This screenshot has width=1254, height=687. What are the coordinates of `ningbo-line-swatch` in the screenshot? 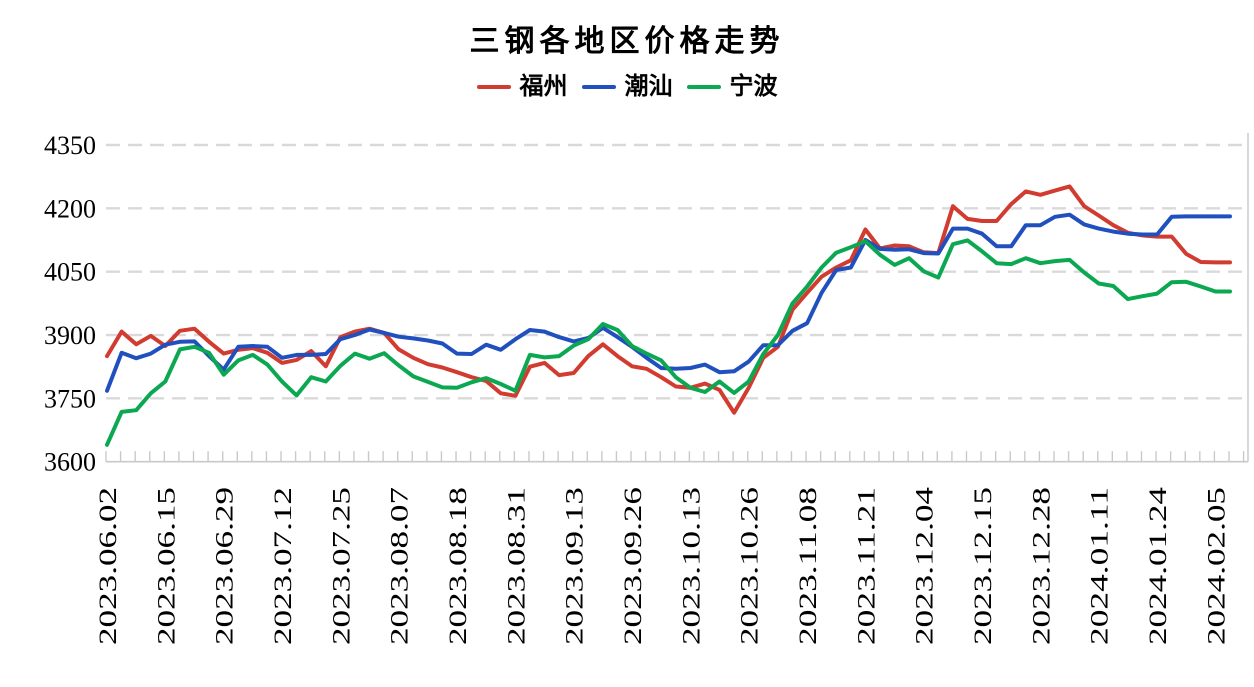 It's located at (703, 87).